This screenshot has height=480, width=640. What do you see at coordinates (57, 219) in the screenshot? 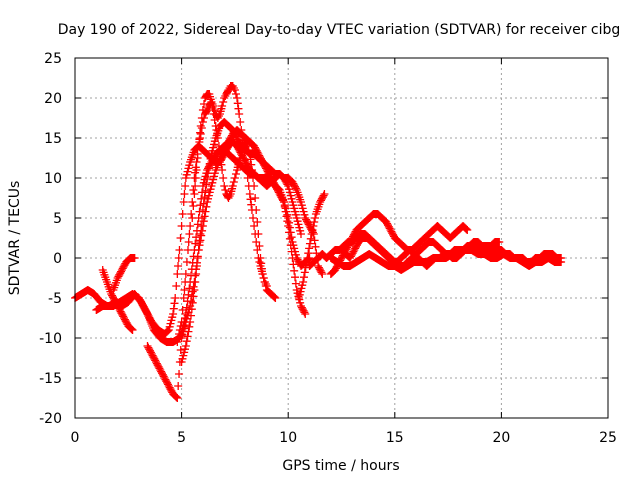
I see `y-tick-label: 5` at bounding box center [57, 219].